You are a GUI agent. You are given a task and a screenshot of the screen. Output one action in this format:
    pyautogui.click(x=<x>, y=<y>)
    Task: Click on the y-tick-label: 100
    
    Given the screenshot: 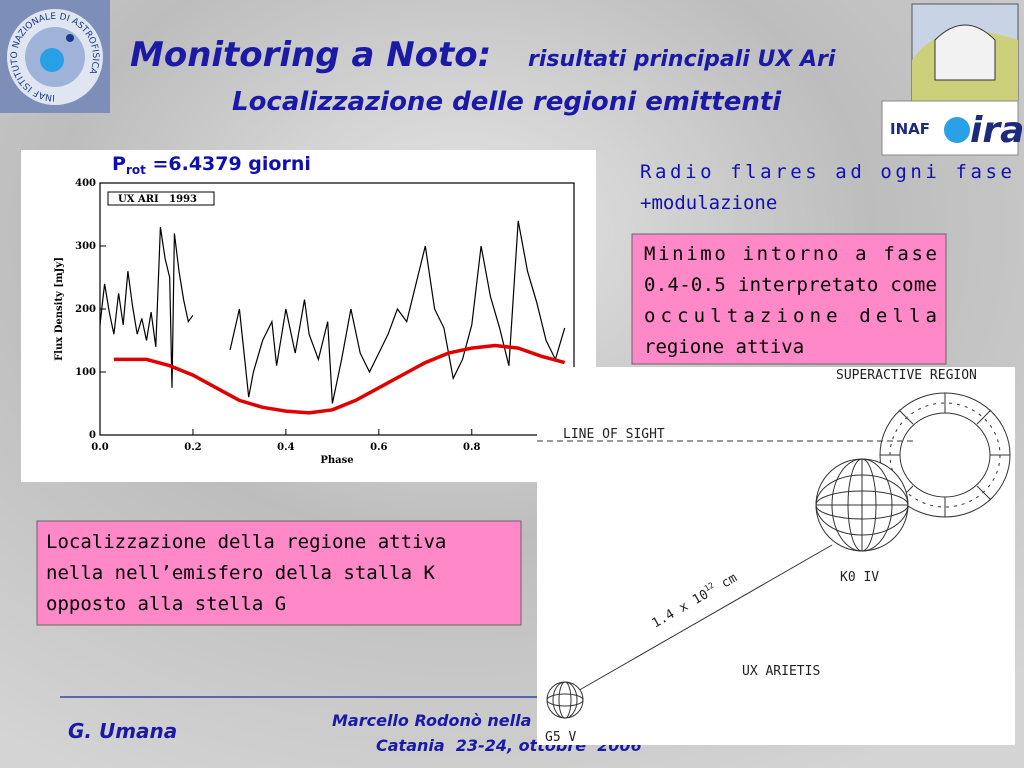 What is the action you would take?
    pyautogui.click(x=85, y=372)
    